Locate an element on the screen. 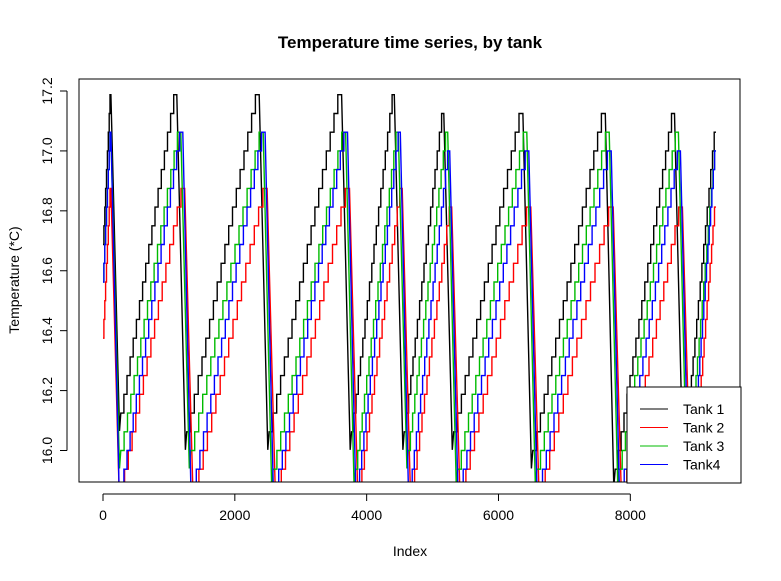 This screenshot has width=781, height=581. legend-label: Tank 2 is located at coordinates (703, 428).